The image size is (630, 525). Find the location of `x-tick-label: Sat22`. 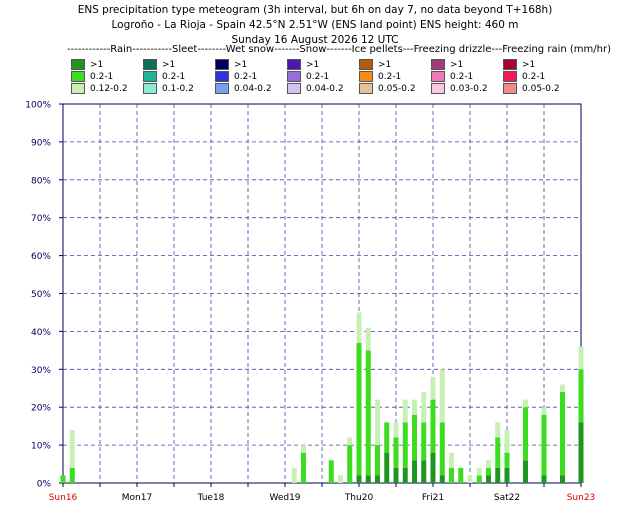

x-tick-label: Sat22 is located at coordinates (507, 498).